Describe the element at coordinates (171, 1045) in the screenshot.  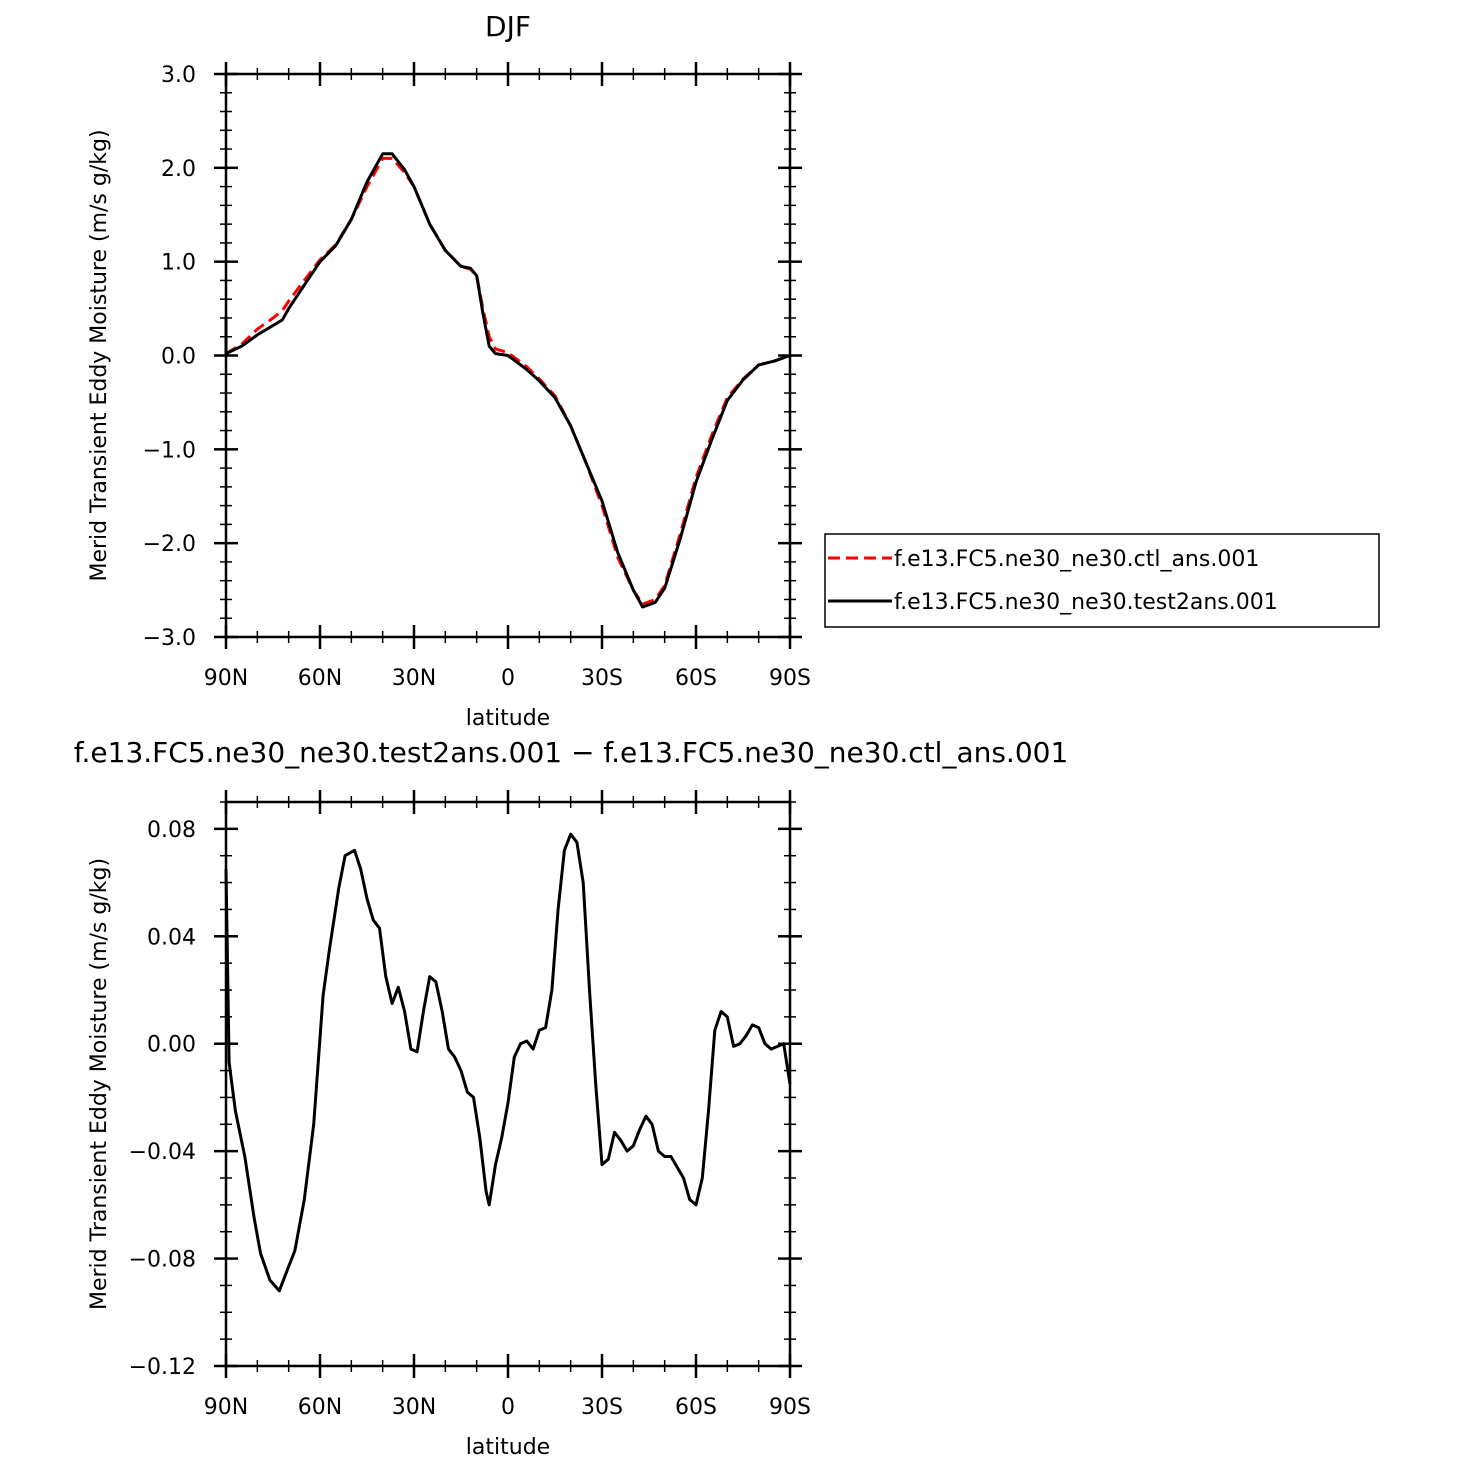
I see `y-tick-label: 0.00` at that location.